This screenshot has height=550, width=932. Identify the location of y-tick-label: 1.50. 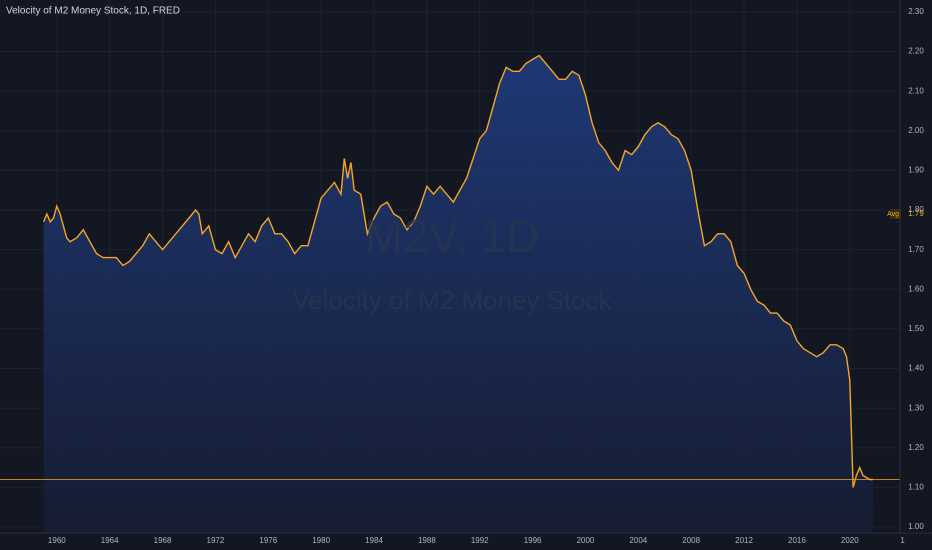
(916, 328).